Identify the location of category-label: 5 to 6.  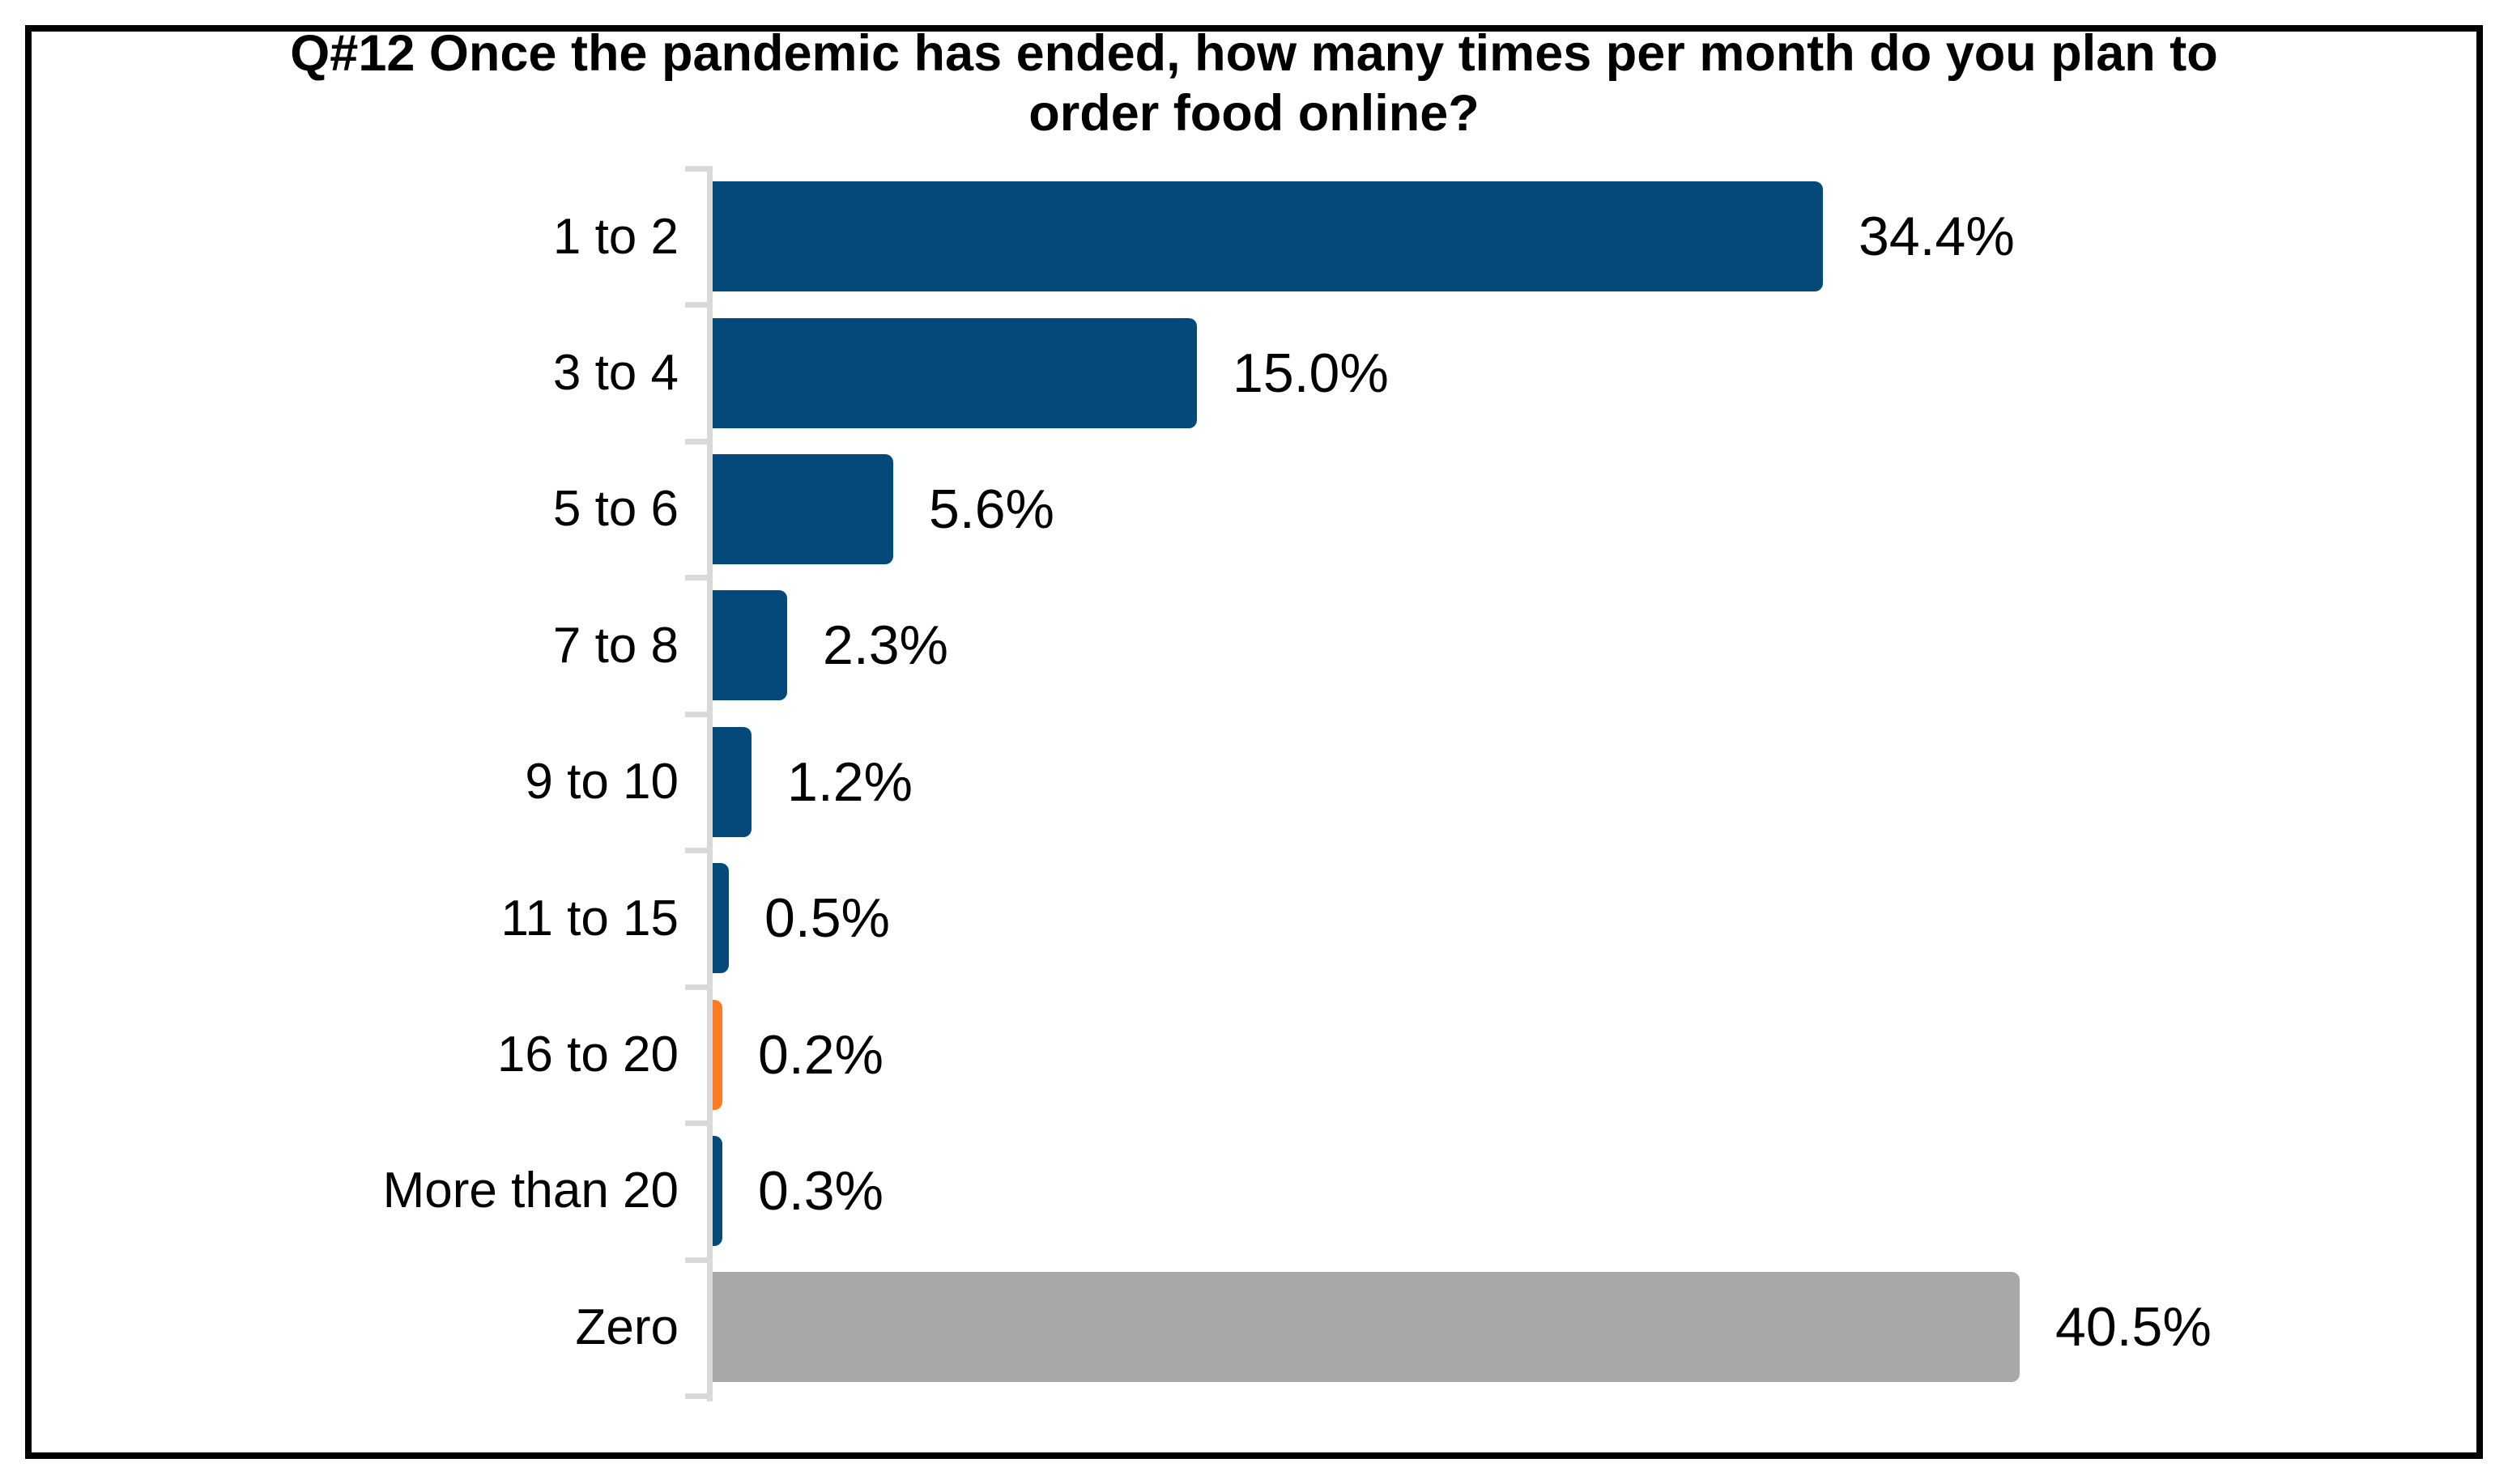
(615, 509).